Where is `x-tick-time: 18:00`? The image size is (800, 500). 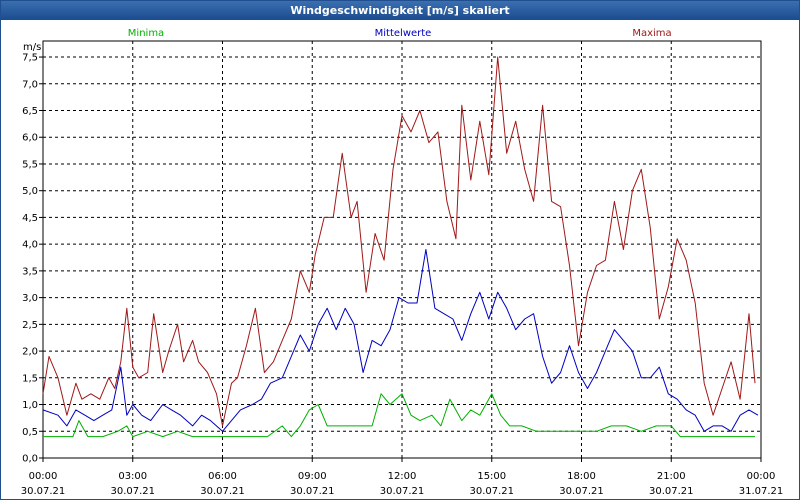 x-tick-time: 18:00 is located at coordinates (581, 476).